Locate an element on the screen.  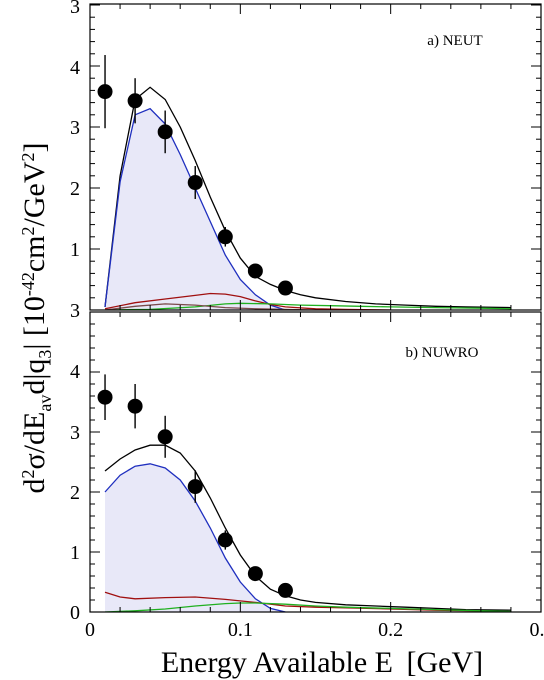
y-axis-title-sub2: 3 is located at coordinates (45, 354).